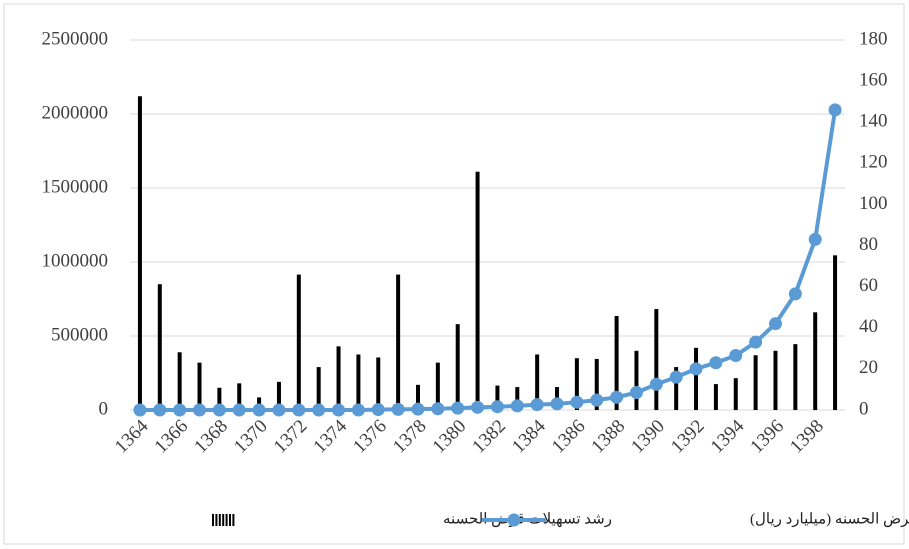  What do you see at coordinates (79, 334) in the screenshot?
I see `y-tick-label: 500000` at bounding box center [79, 334].